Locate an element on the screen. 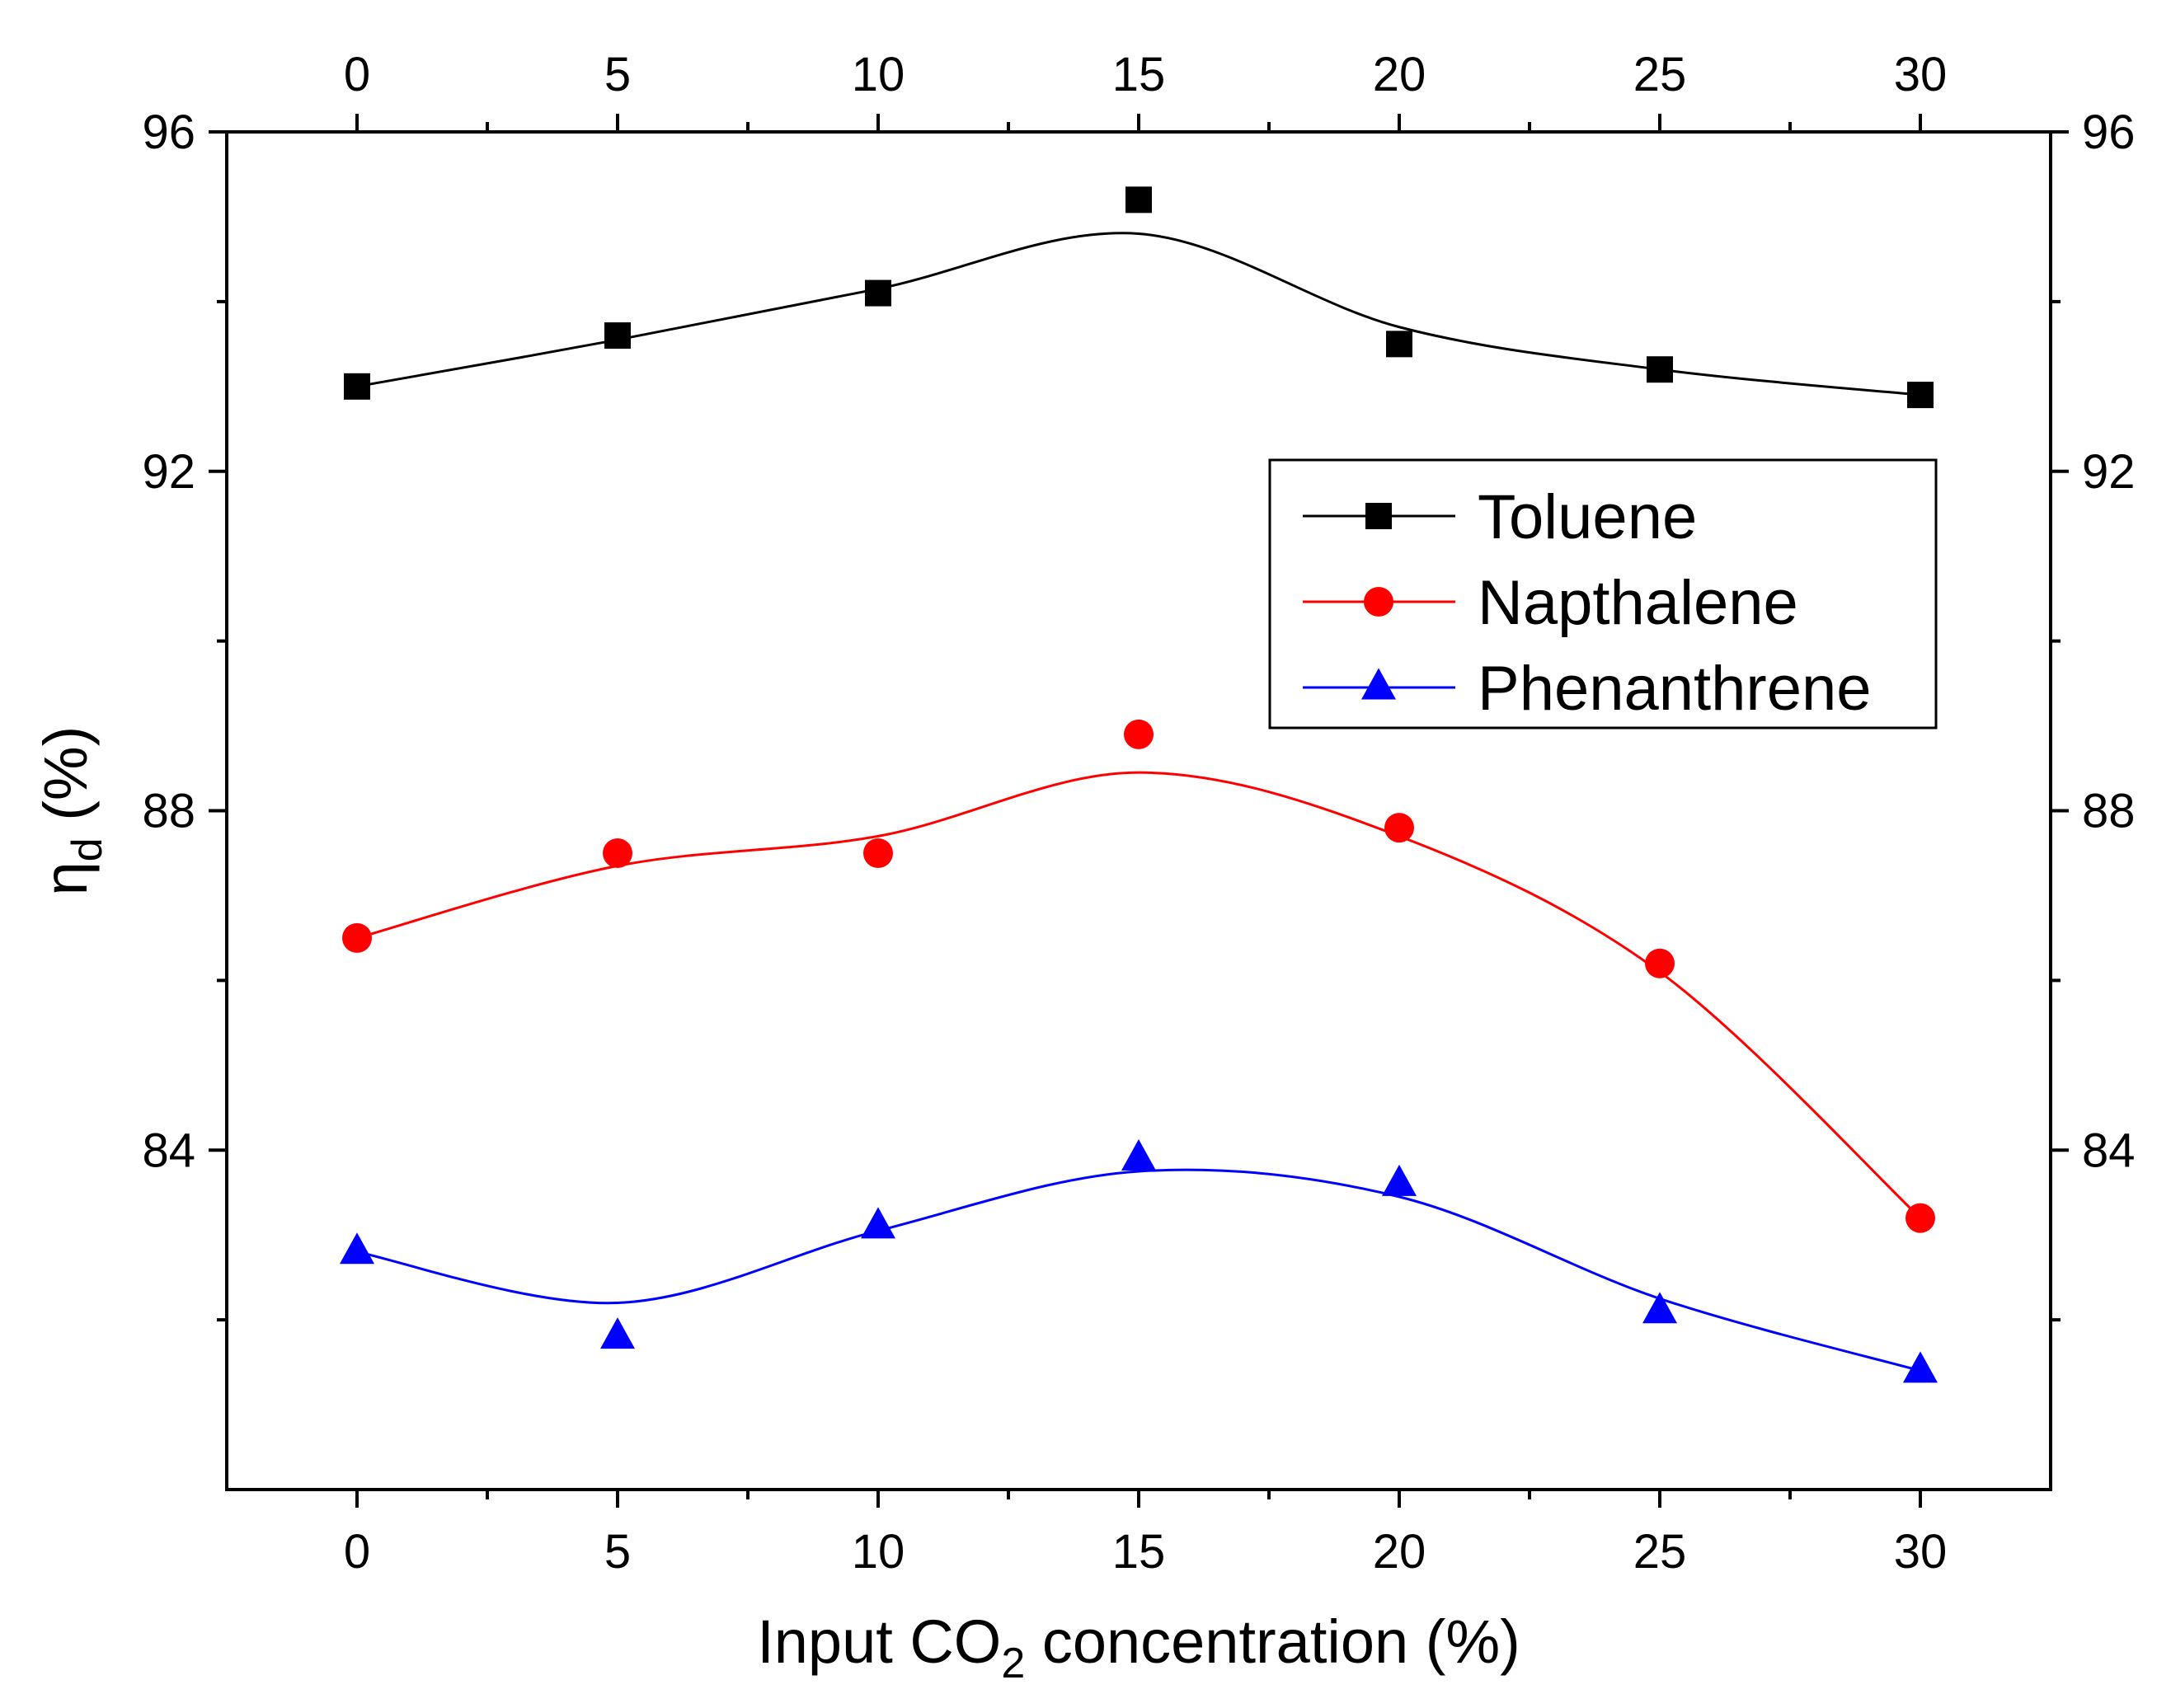 This screenshot has width=2171, height=1708. legend-label-phenanthrene: Phenanthrene is located at coordinates (1675, 689).